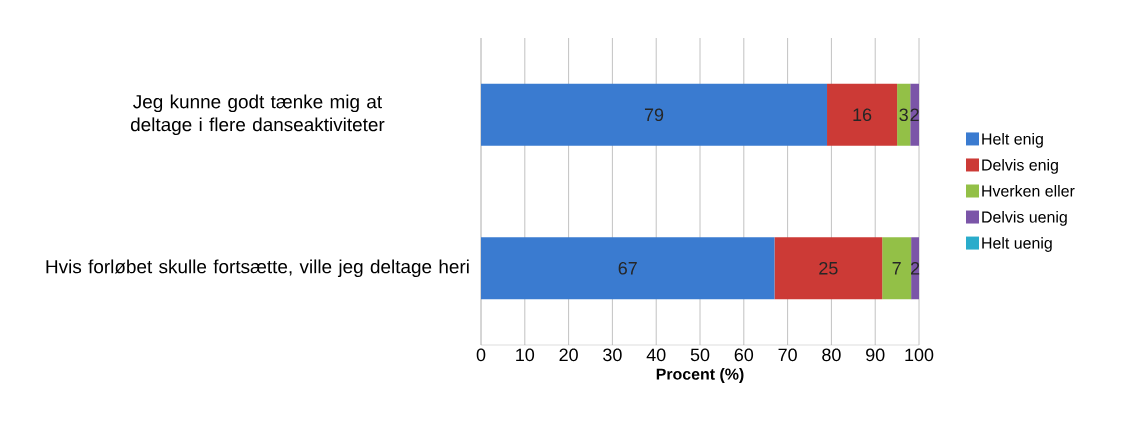  What do you see at coordinates (1020, 166) in the screenshot?
I see `legend-label: Delvis enig` at bounding box center [1020, 166].